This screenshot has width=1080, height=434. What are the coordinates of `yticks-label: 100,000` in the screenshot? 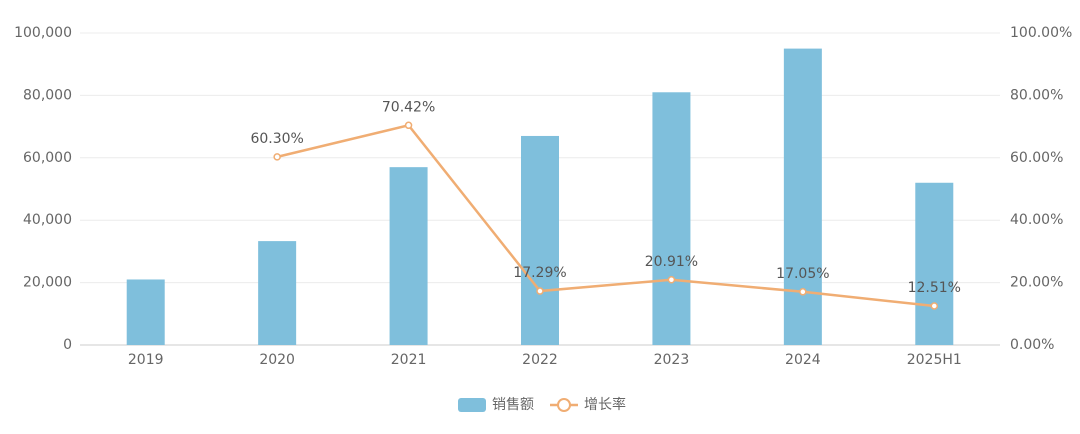 It's located at (43, 33).